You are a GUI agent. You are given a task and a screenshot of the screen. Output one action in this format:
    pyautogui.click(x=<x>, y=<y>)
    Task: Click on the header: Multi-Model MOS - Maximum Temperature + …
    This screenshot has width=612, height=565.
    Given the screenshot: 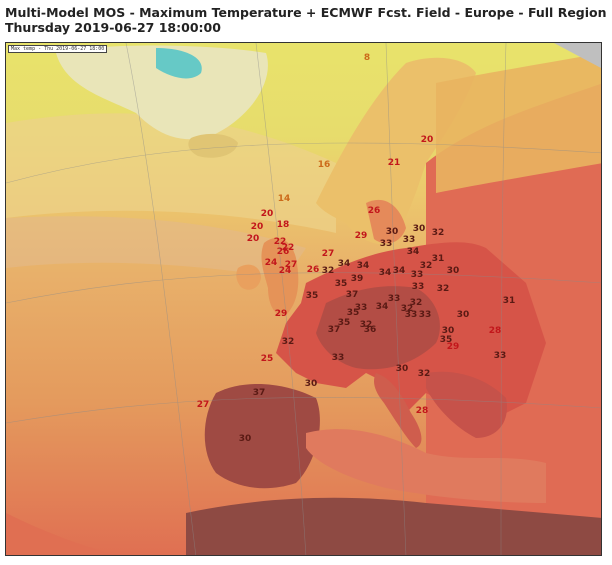 What is the action you would take?
    pyautogui.click(x=306, y=20)
    